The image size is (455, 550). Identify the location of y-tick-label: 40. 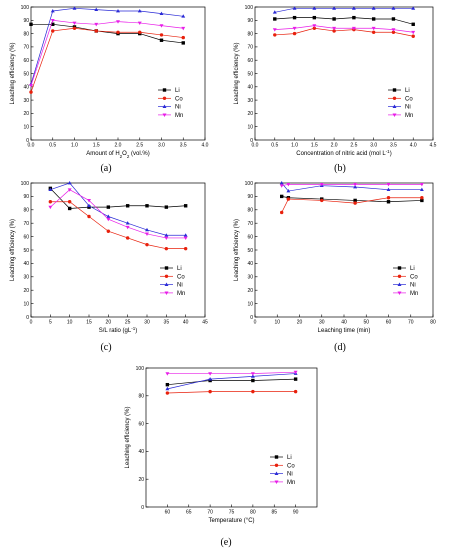
(250, 264).